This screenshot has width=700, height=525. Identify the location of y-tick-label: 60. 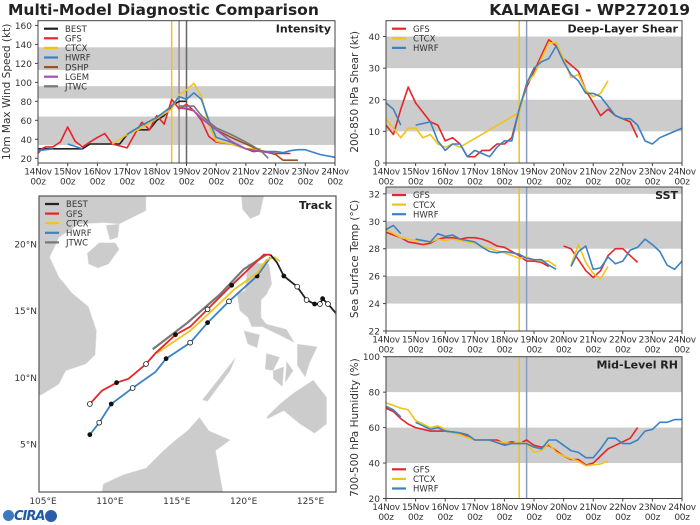
(27, 122).